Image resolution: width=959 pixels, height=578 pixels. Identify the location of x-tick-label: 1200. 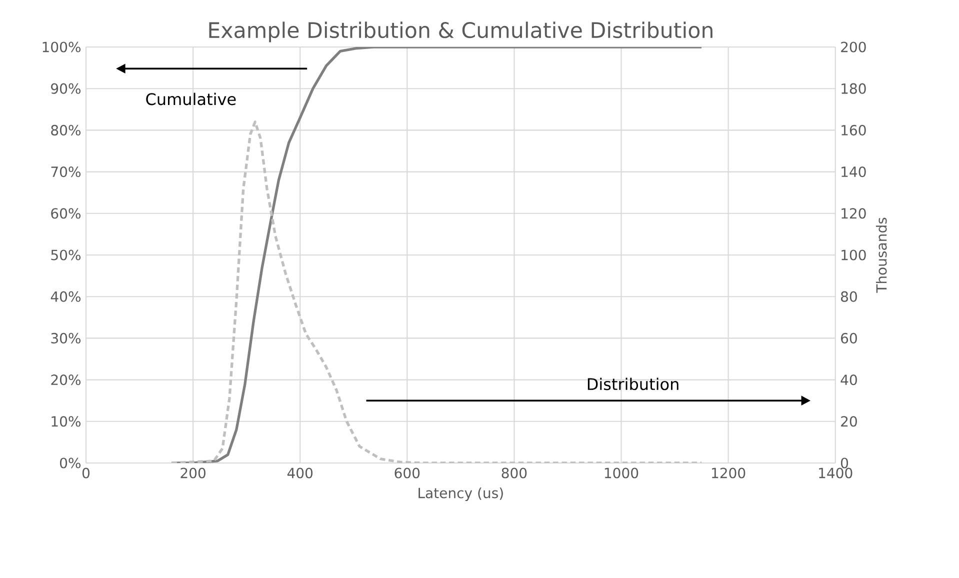
(729, 473).